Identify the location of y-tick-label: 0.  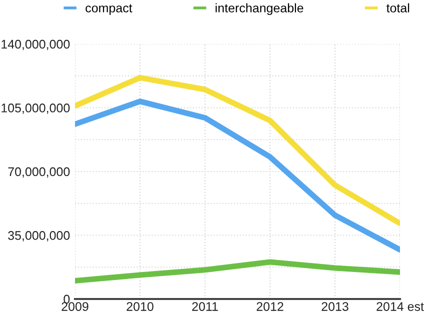
(67, 299).